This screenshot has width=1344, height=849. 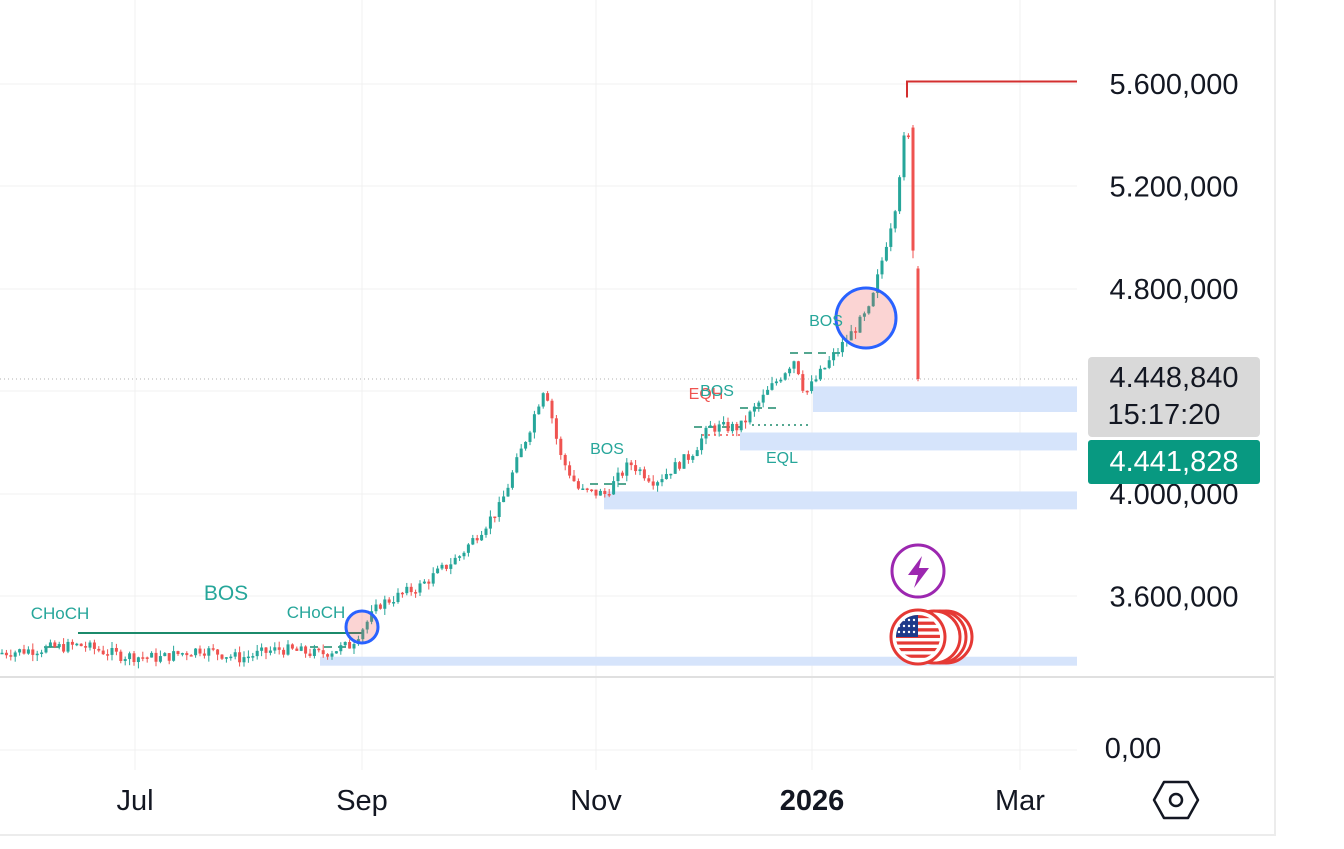 I want to click on time-tick-label: Mar, so click(x=1020, y=801).